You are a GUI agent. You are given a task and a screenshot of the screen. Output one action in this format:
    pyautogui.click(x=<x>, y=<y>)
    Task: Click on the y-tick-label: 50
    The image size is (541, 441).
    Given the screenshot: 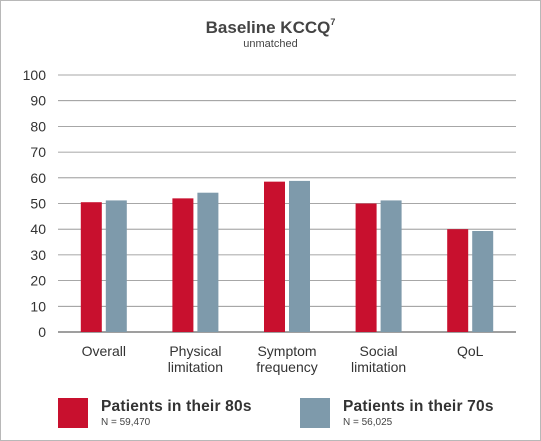 What is the action you would take?
    pyautogui.click(x=38, y=204)
    